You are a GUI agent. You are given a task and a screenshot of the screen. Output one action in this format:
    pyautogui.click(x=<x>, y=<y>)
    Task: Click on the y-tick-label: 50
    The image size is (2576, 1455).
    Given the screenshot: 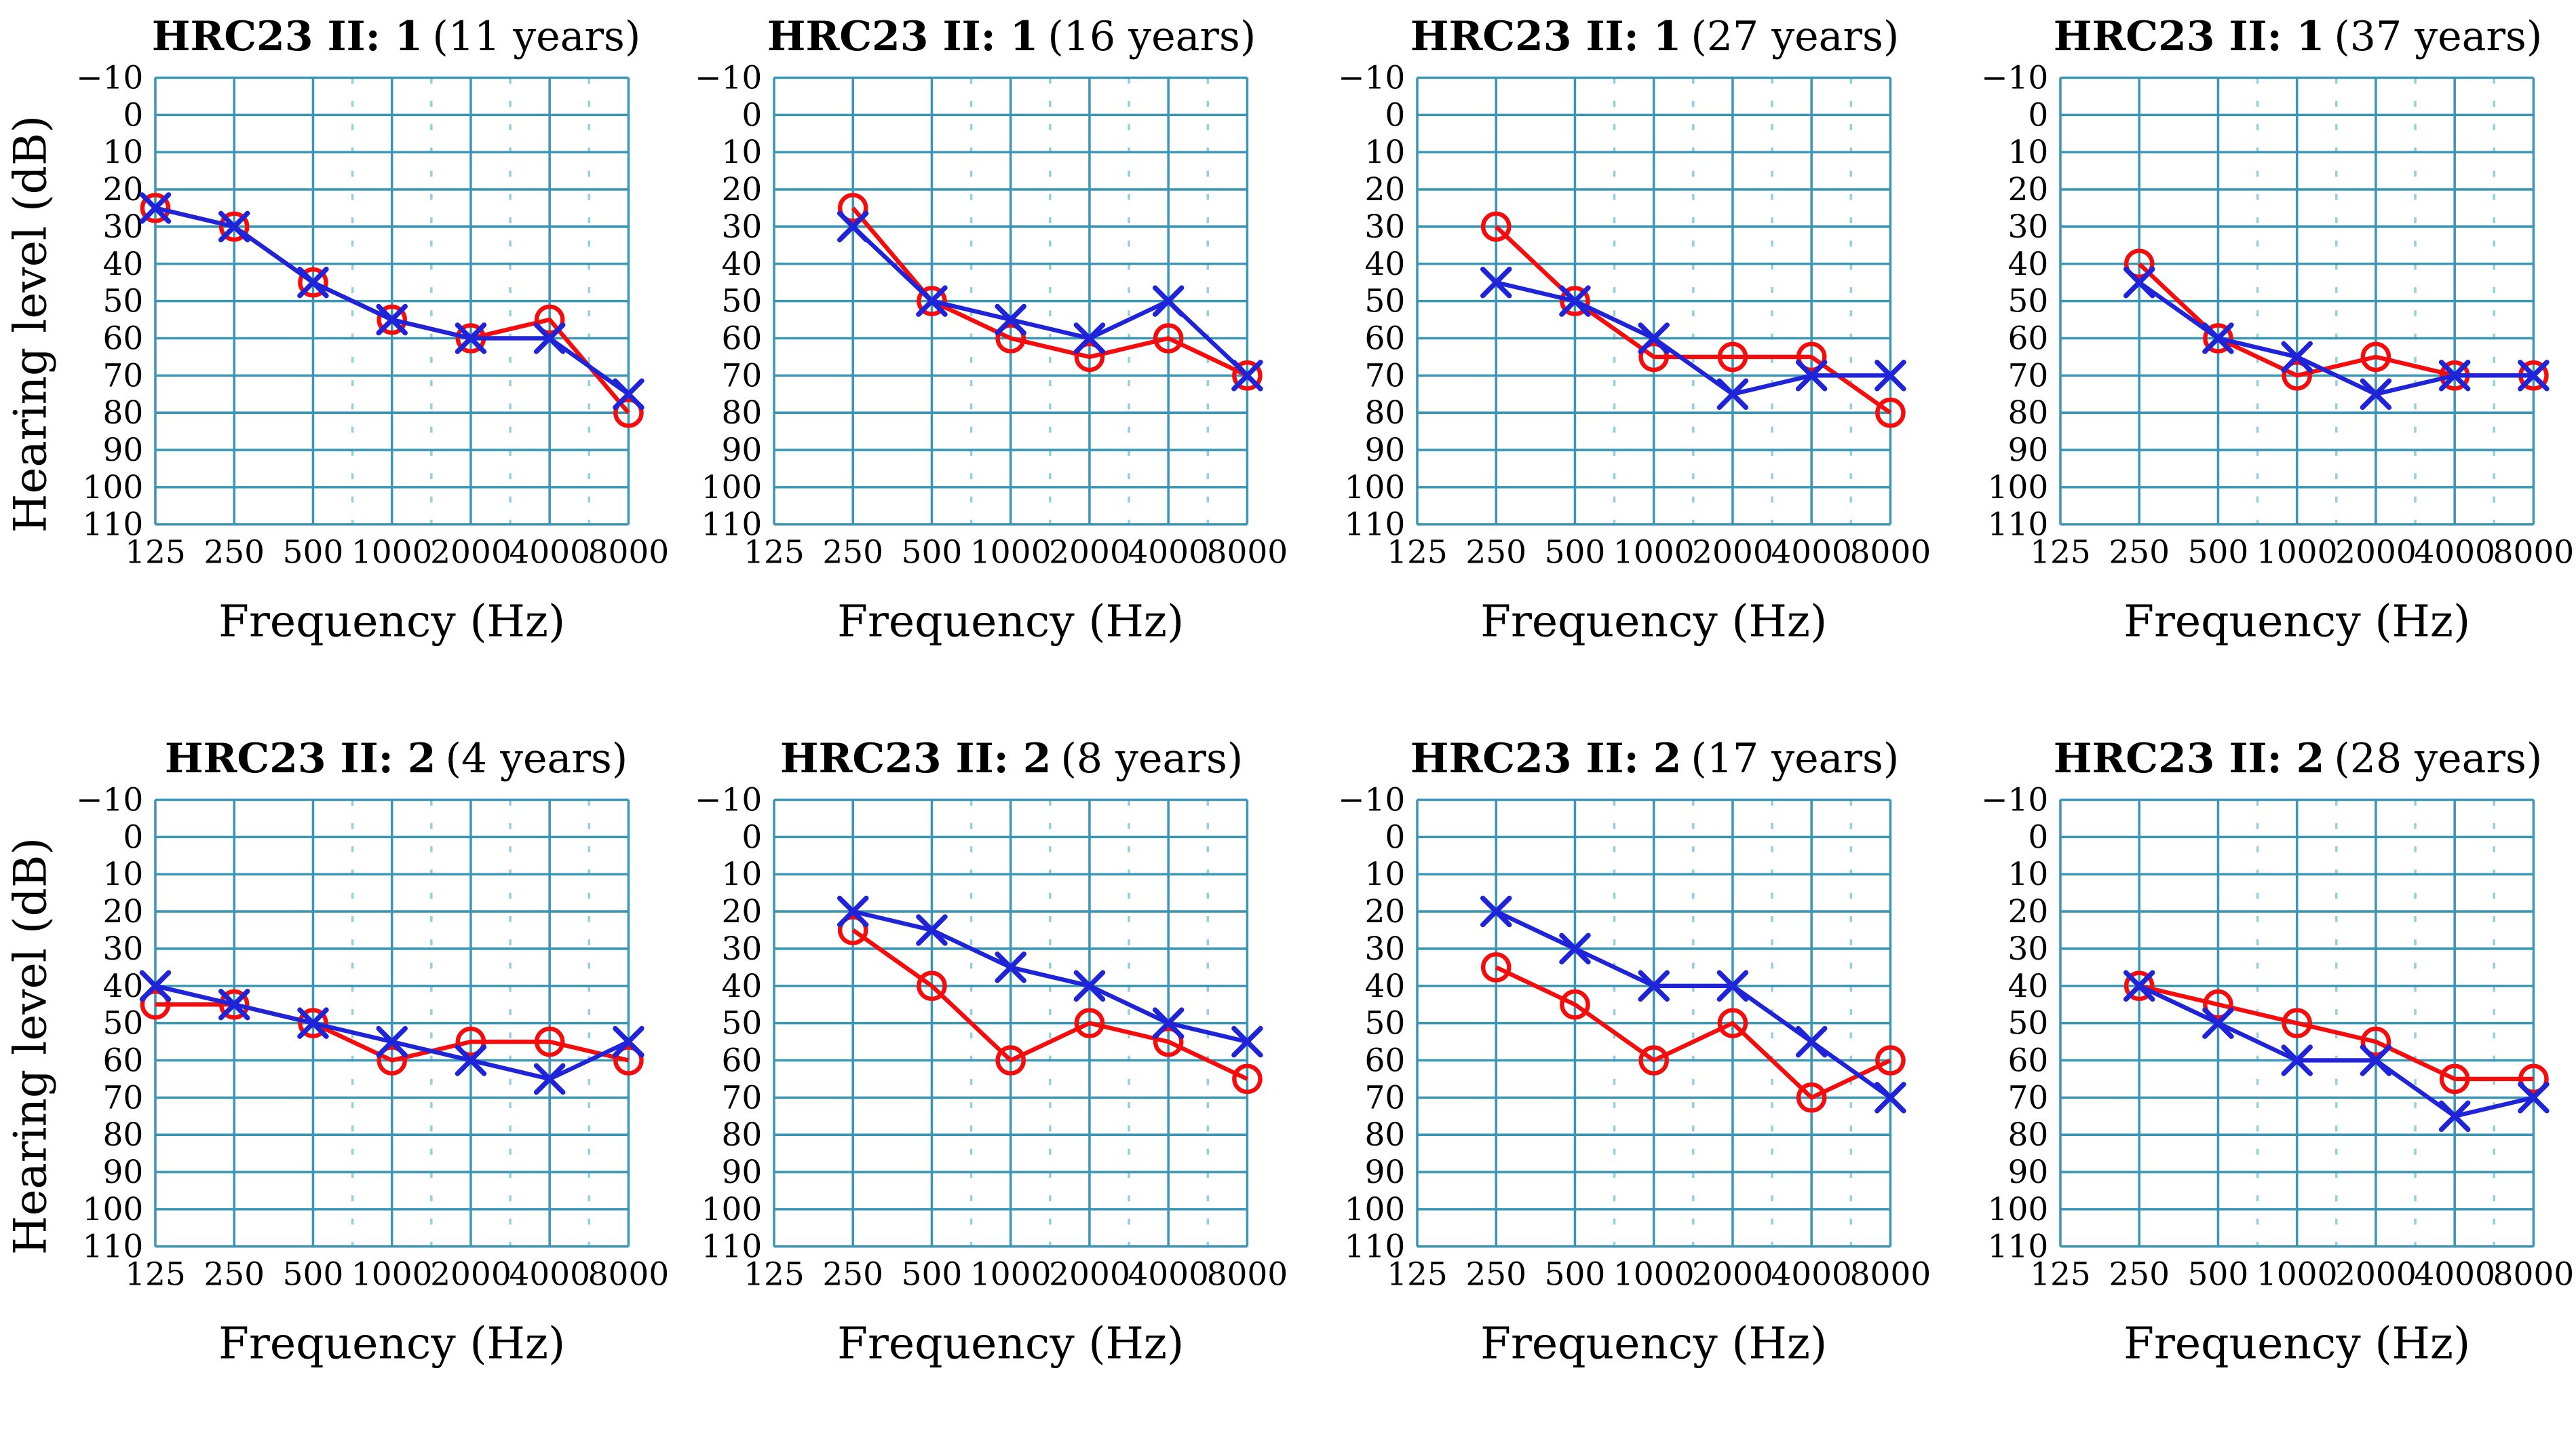 What is the action you would take?
    pyautogui.click(x=743, y=301)
    